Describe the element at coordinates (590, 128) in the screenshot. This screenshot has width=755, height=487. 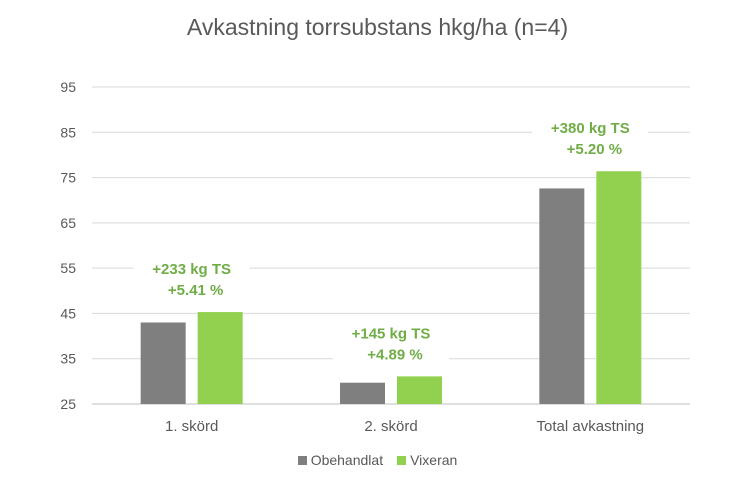
I see `annotation-label: +380 kg TS` at that location.